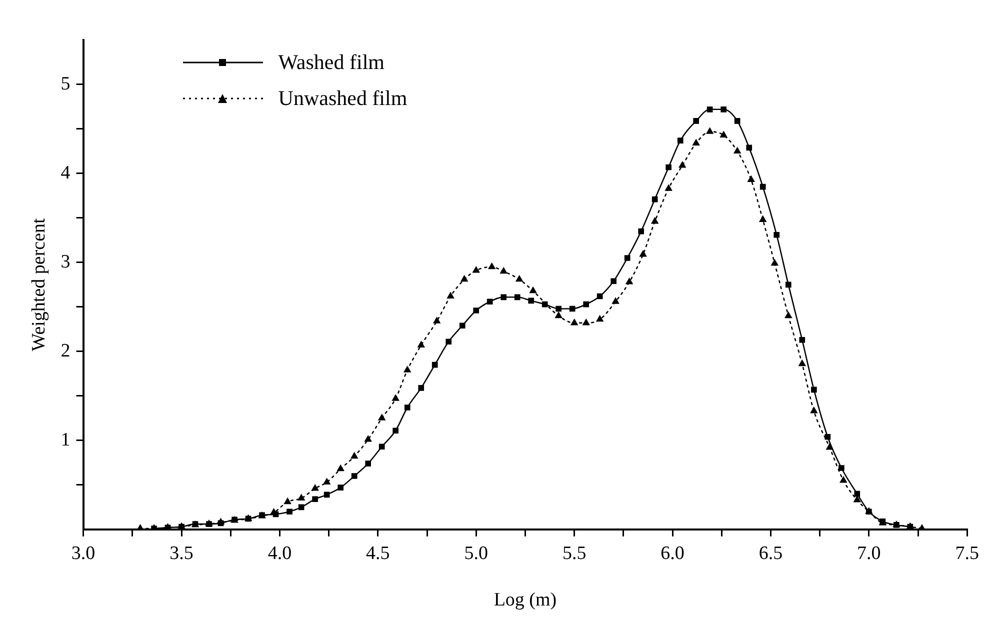  What do you see at coordinates (525, 600) in the screenshot?
I see `x-axis-title: Log (m)` at bounding box center [525, 600].